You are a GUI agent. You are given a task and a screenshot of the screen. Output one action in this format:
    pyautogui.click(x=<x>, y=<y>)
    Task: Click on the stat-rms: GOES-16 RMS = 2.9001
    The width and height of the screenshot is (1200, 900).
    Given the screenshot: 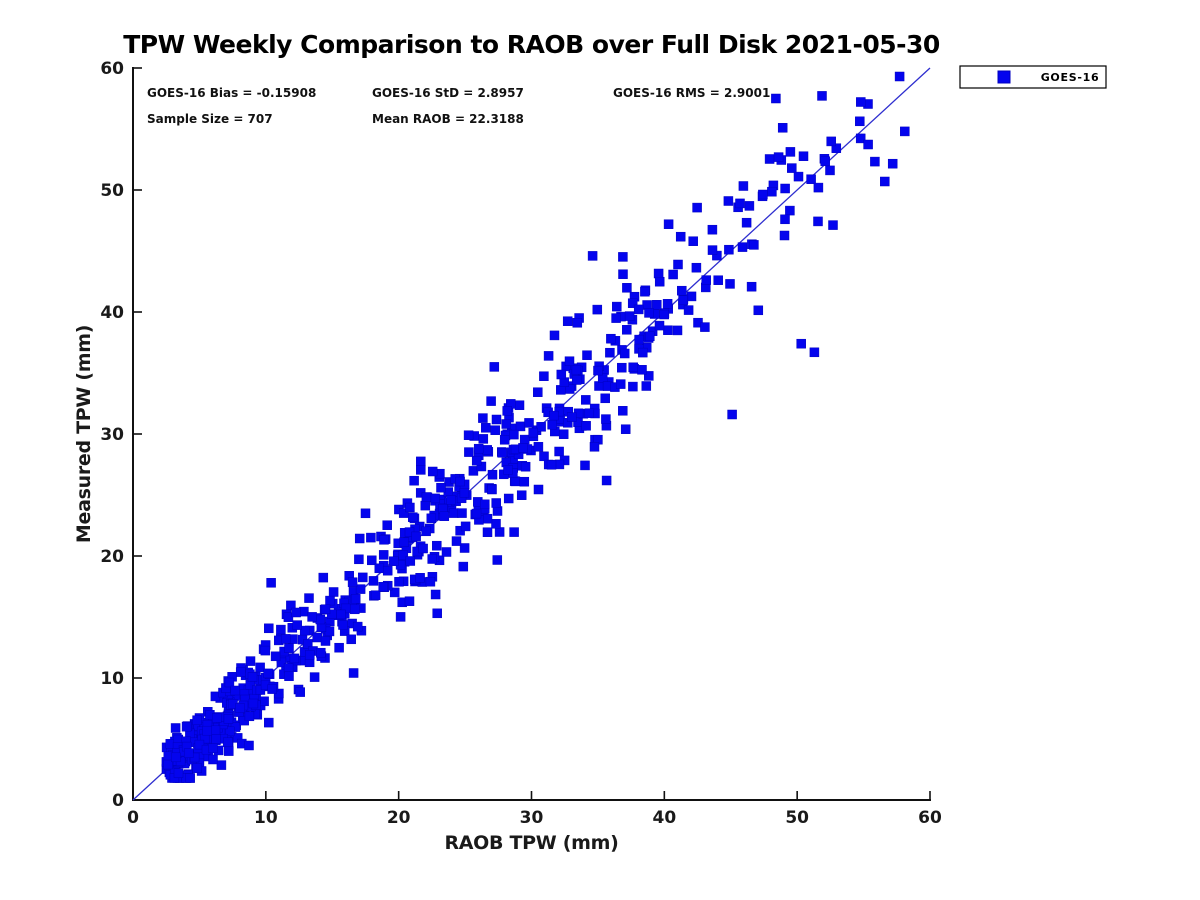 What is the action you would take?
    pyautogui.click(x=692, y=93)
    